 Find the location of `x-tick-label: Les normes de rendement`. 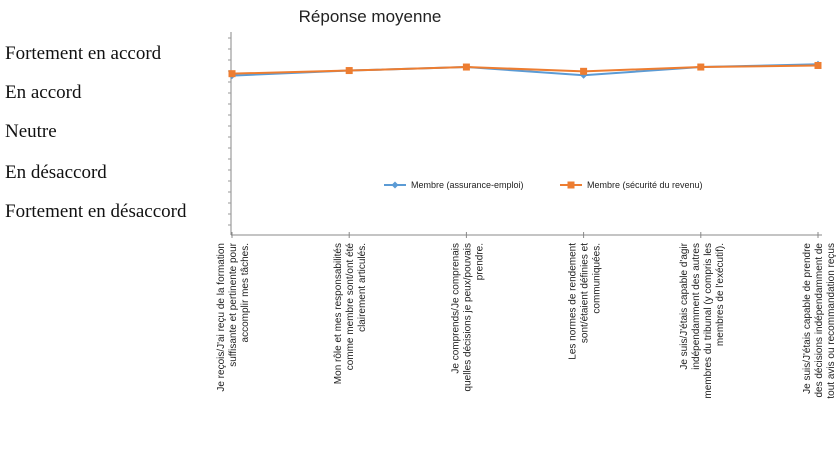

x-tick-label: Les normes de rendement is located at coordinates (573, 301).